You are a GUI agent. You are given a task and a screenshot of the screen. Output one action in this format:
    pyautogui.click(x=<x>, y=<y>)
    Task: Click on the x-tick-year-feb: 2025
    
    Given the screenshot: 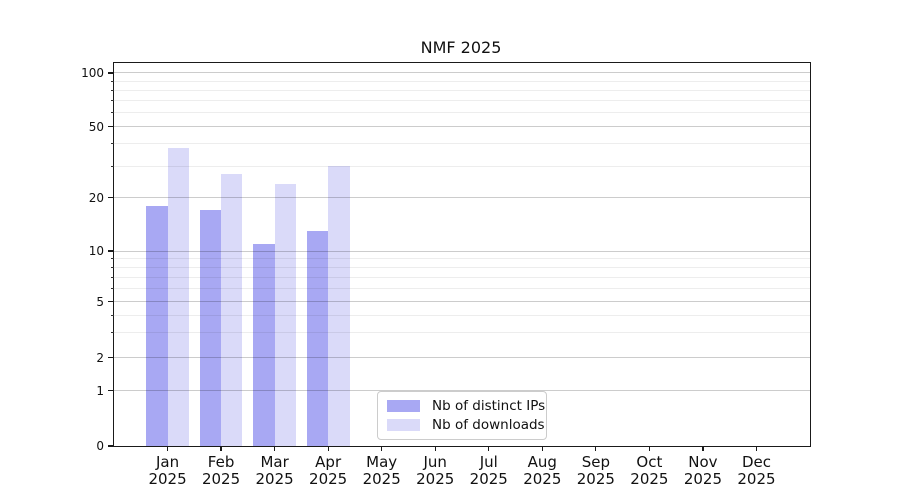 What is the action you would take?
    pyautogui.click(x=221, y=478)
    